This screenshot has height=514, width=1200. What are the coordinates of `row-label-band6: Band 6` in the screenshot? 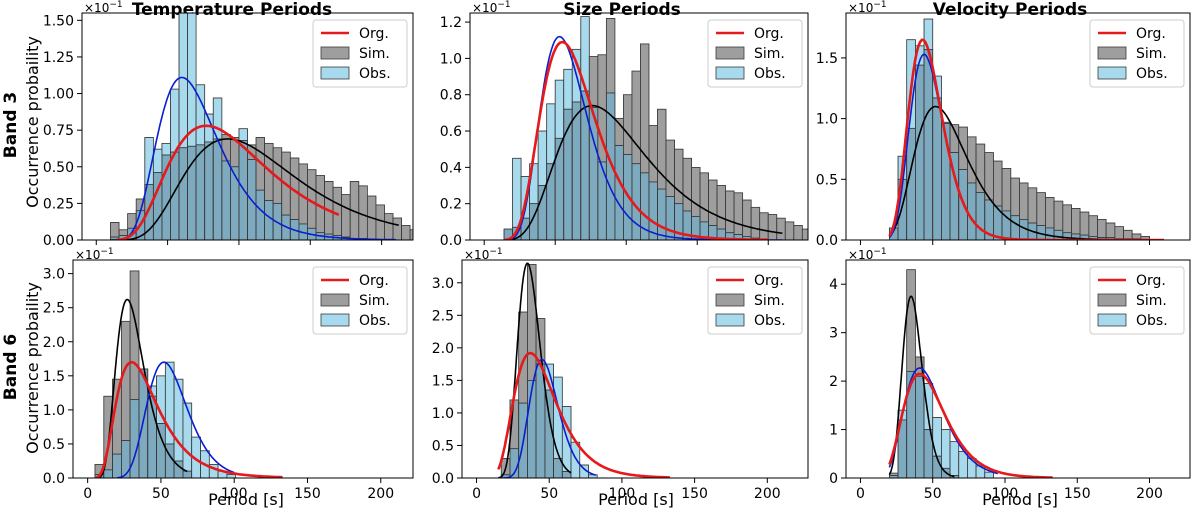 It's located at (11, 367).